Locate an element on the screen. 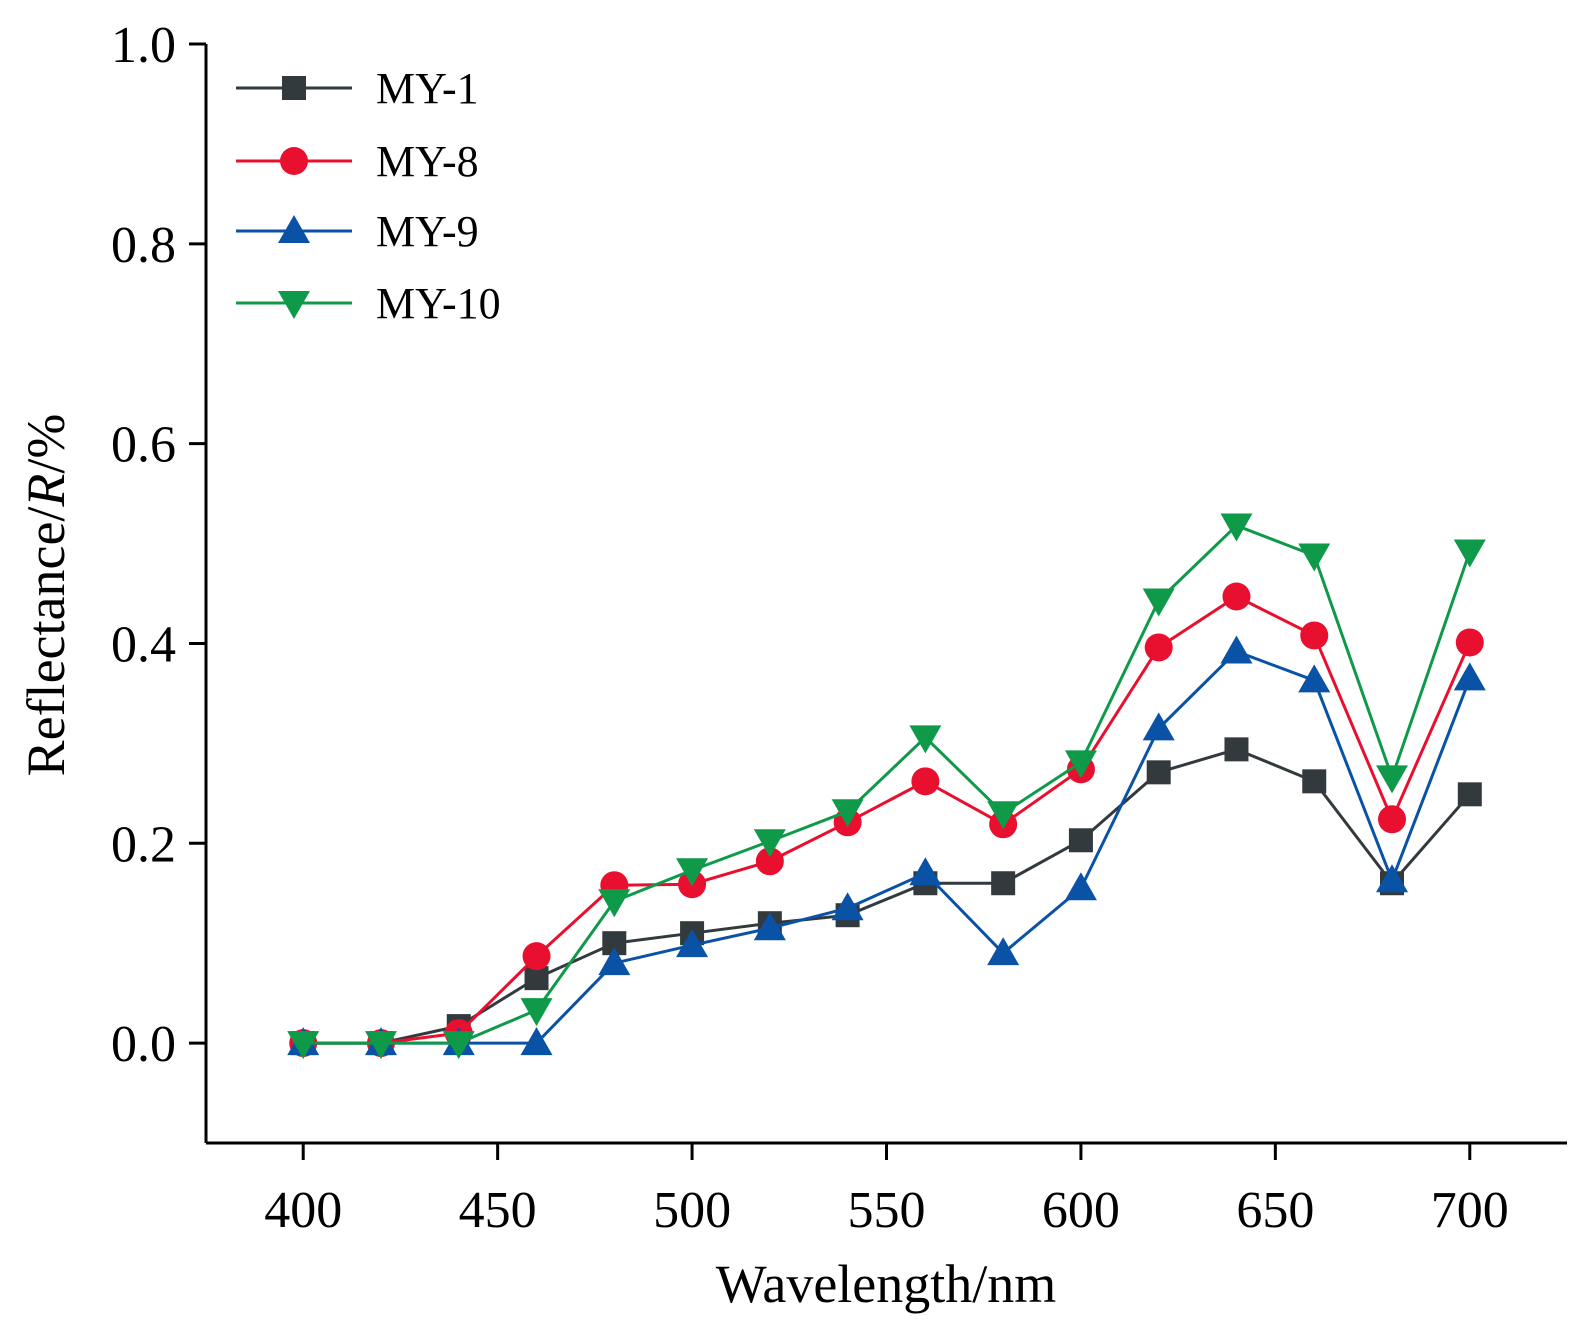  x-tick-label: 550 is located at coordinates (887, 1210).